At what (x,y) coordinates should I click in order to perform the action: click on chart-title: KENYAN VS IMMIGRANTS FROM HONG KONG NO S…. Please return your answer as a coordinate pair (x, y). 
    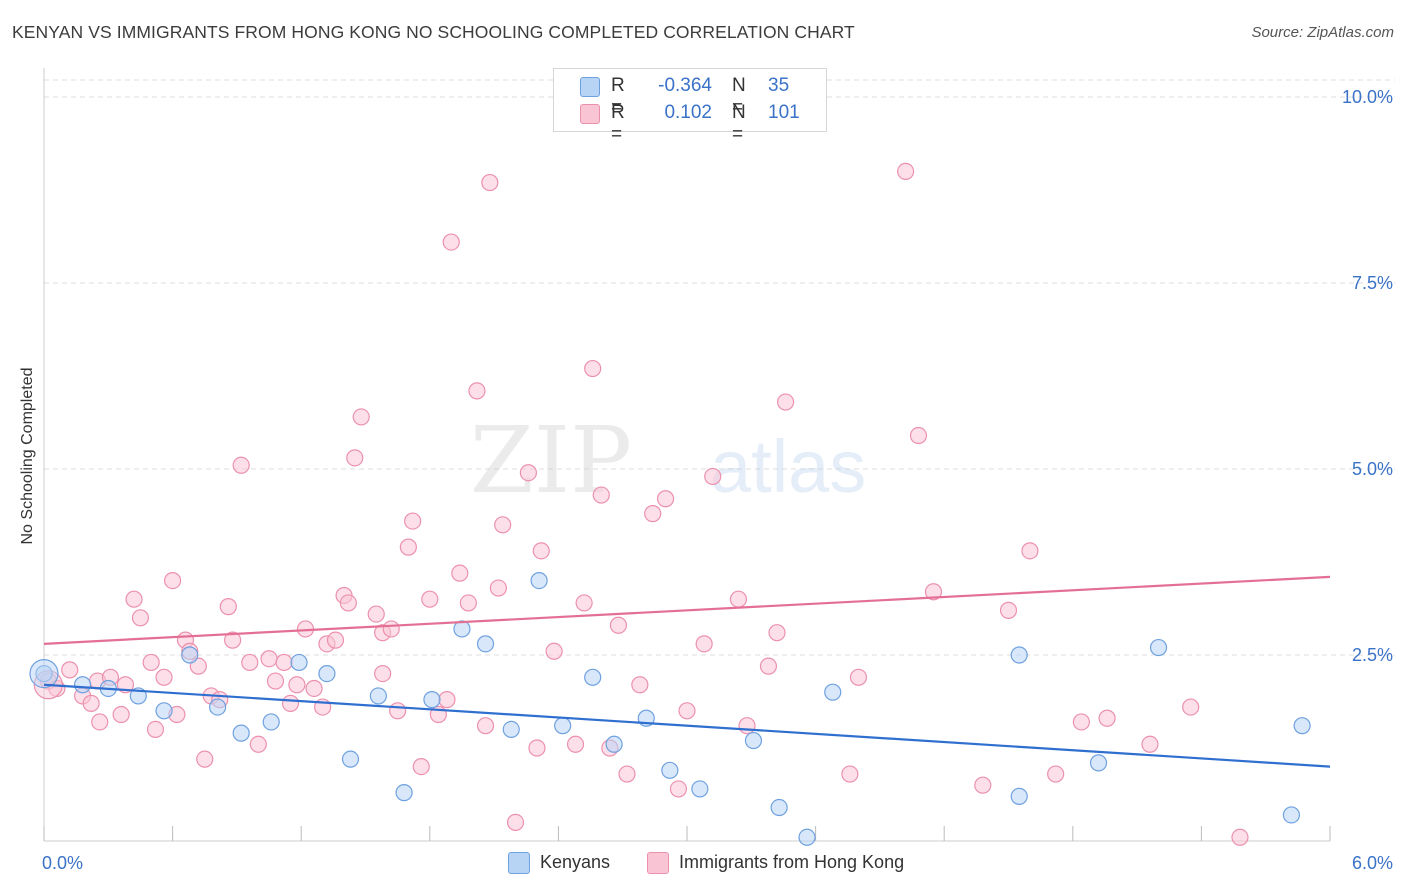
    Looking at the image, I should click on (433, 32).